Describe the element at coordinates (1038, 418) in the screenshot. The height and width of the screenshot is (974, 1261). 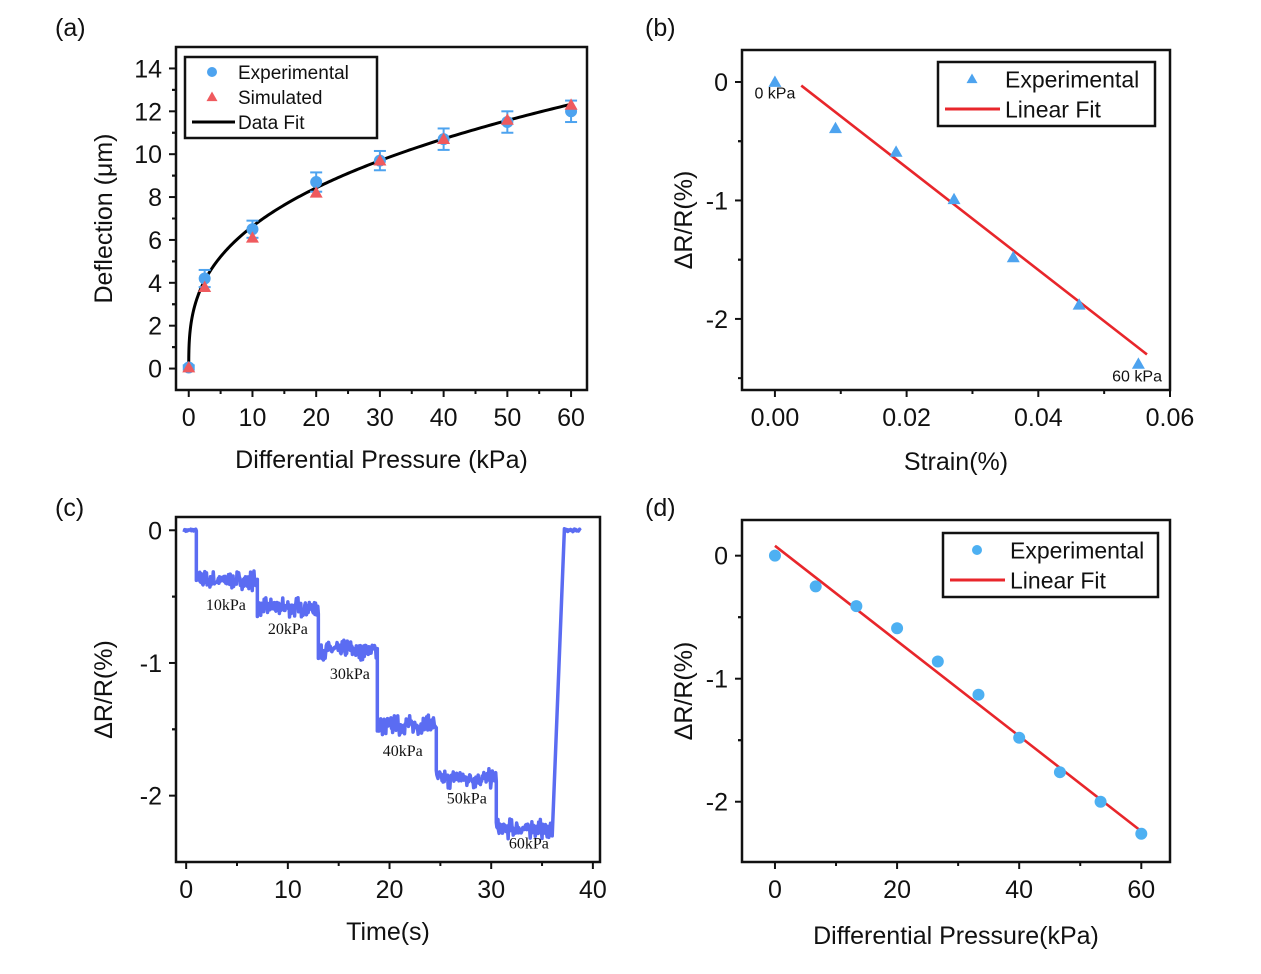
I see `x-tick-label: 0.04` at that location.